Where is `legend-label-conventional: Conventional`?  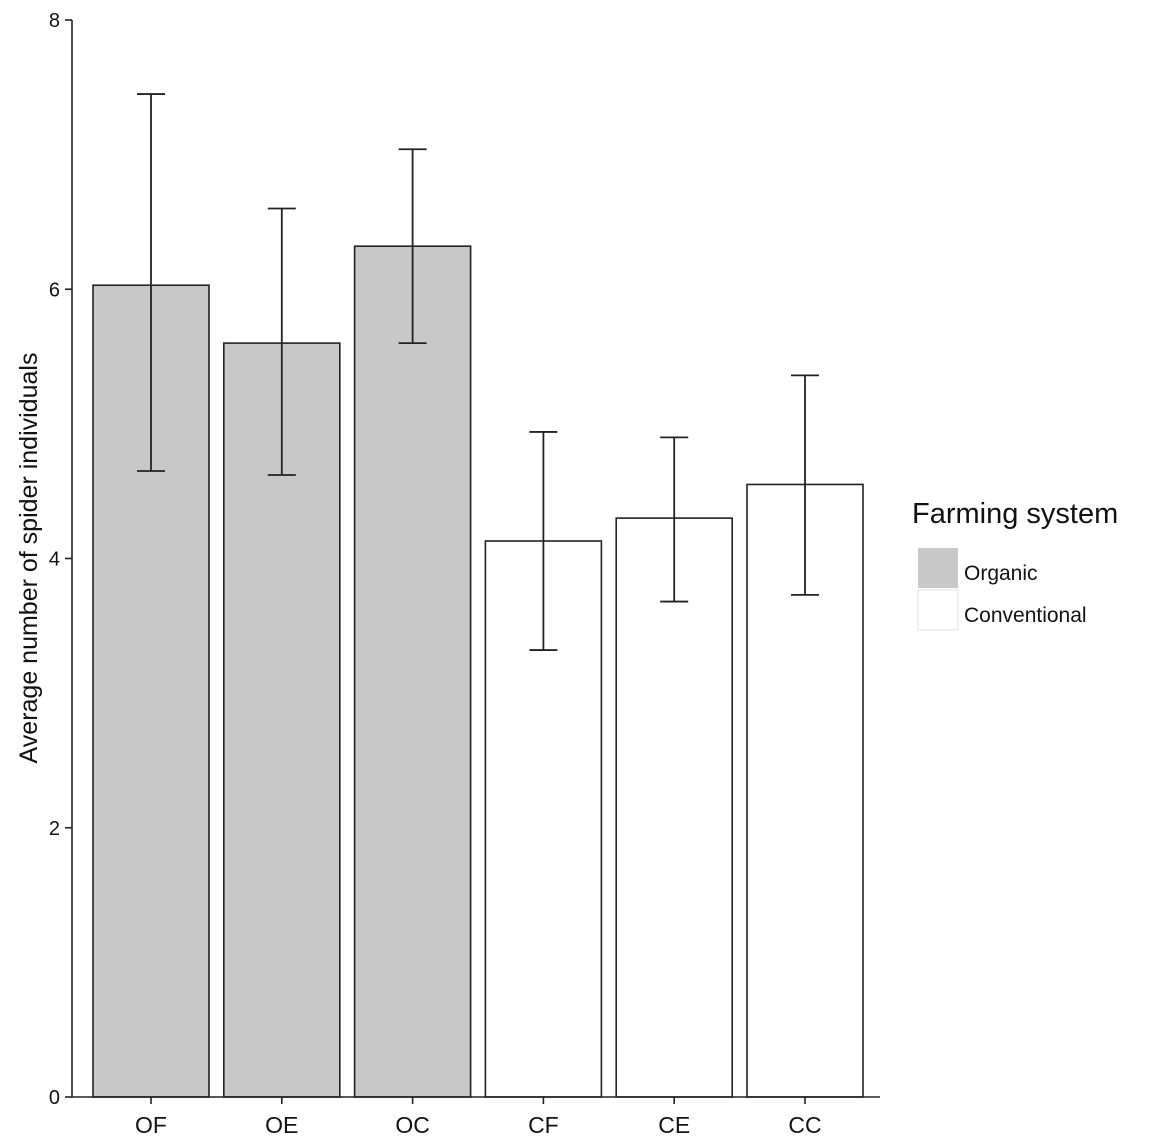 legend-label-conventional: Conventional is located at coordinates (1025, 615).